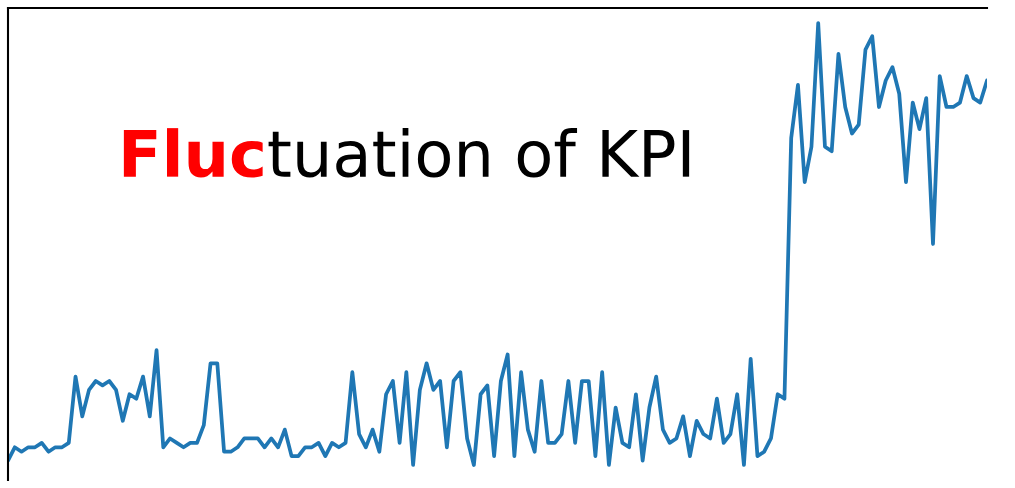  I want to click on text: Fluctuation of KPI, so click(406, 153).